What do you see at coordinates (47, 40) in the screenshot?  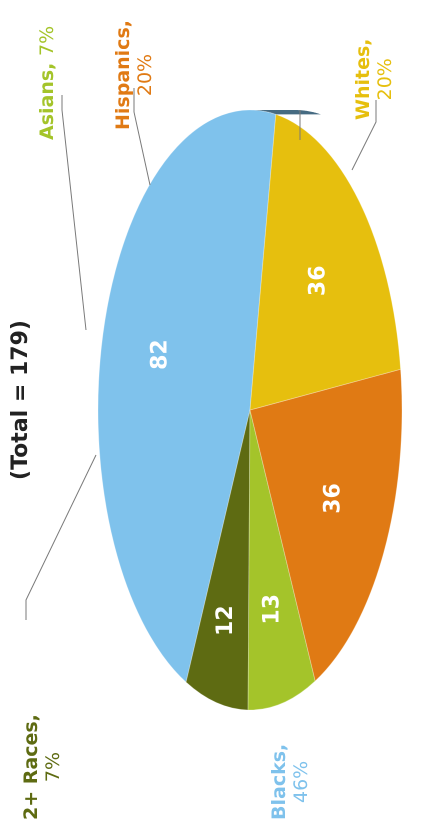 I see `label-asians-percent: 7%` at bounding box center [47, 40].